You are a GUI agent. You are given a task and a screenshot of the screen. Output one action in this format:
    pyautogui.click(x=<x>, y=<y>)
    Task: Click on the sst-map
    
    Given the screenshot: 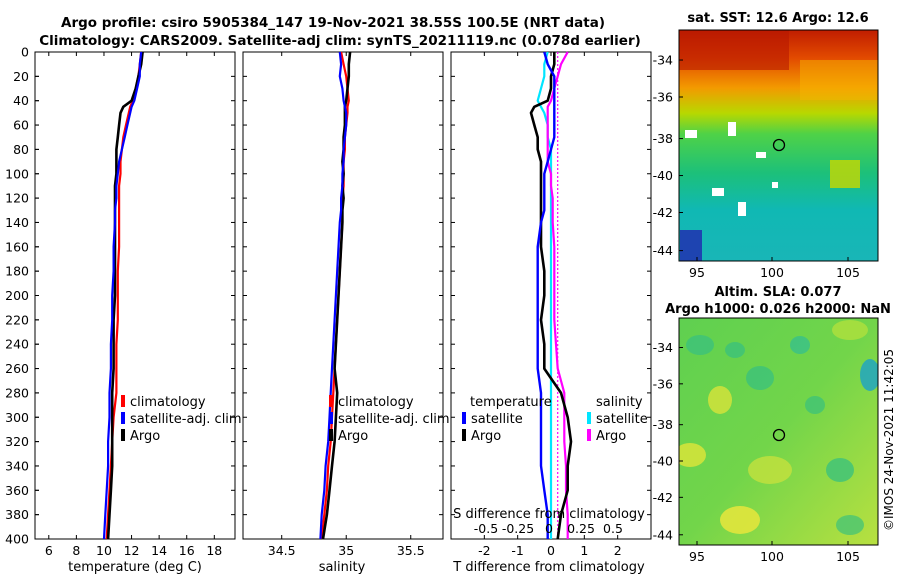 What is the action you would take?
    pyautogui.click(x=778, y=145)
    